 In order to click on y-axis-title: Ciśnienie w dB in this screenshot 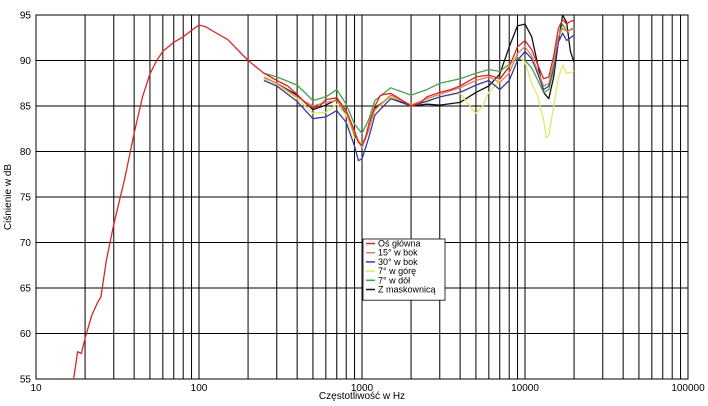, I will do `click(8, 197)`.